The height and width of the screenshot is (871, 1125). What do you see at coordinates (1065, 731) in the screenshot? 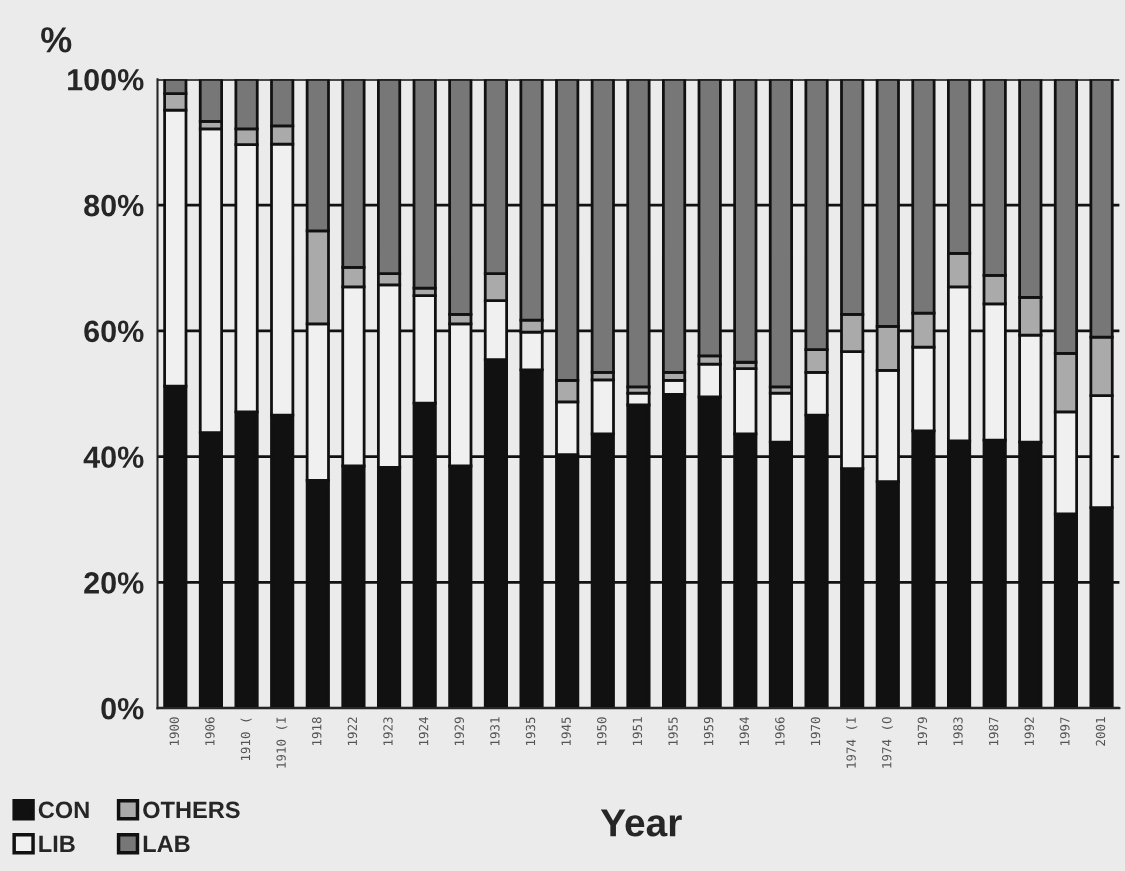
I see `x-tick-label: 1997` at bounding box center [1065, 731].